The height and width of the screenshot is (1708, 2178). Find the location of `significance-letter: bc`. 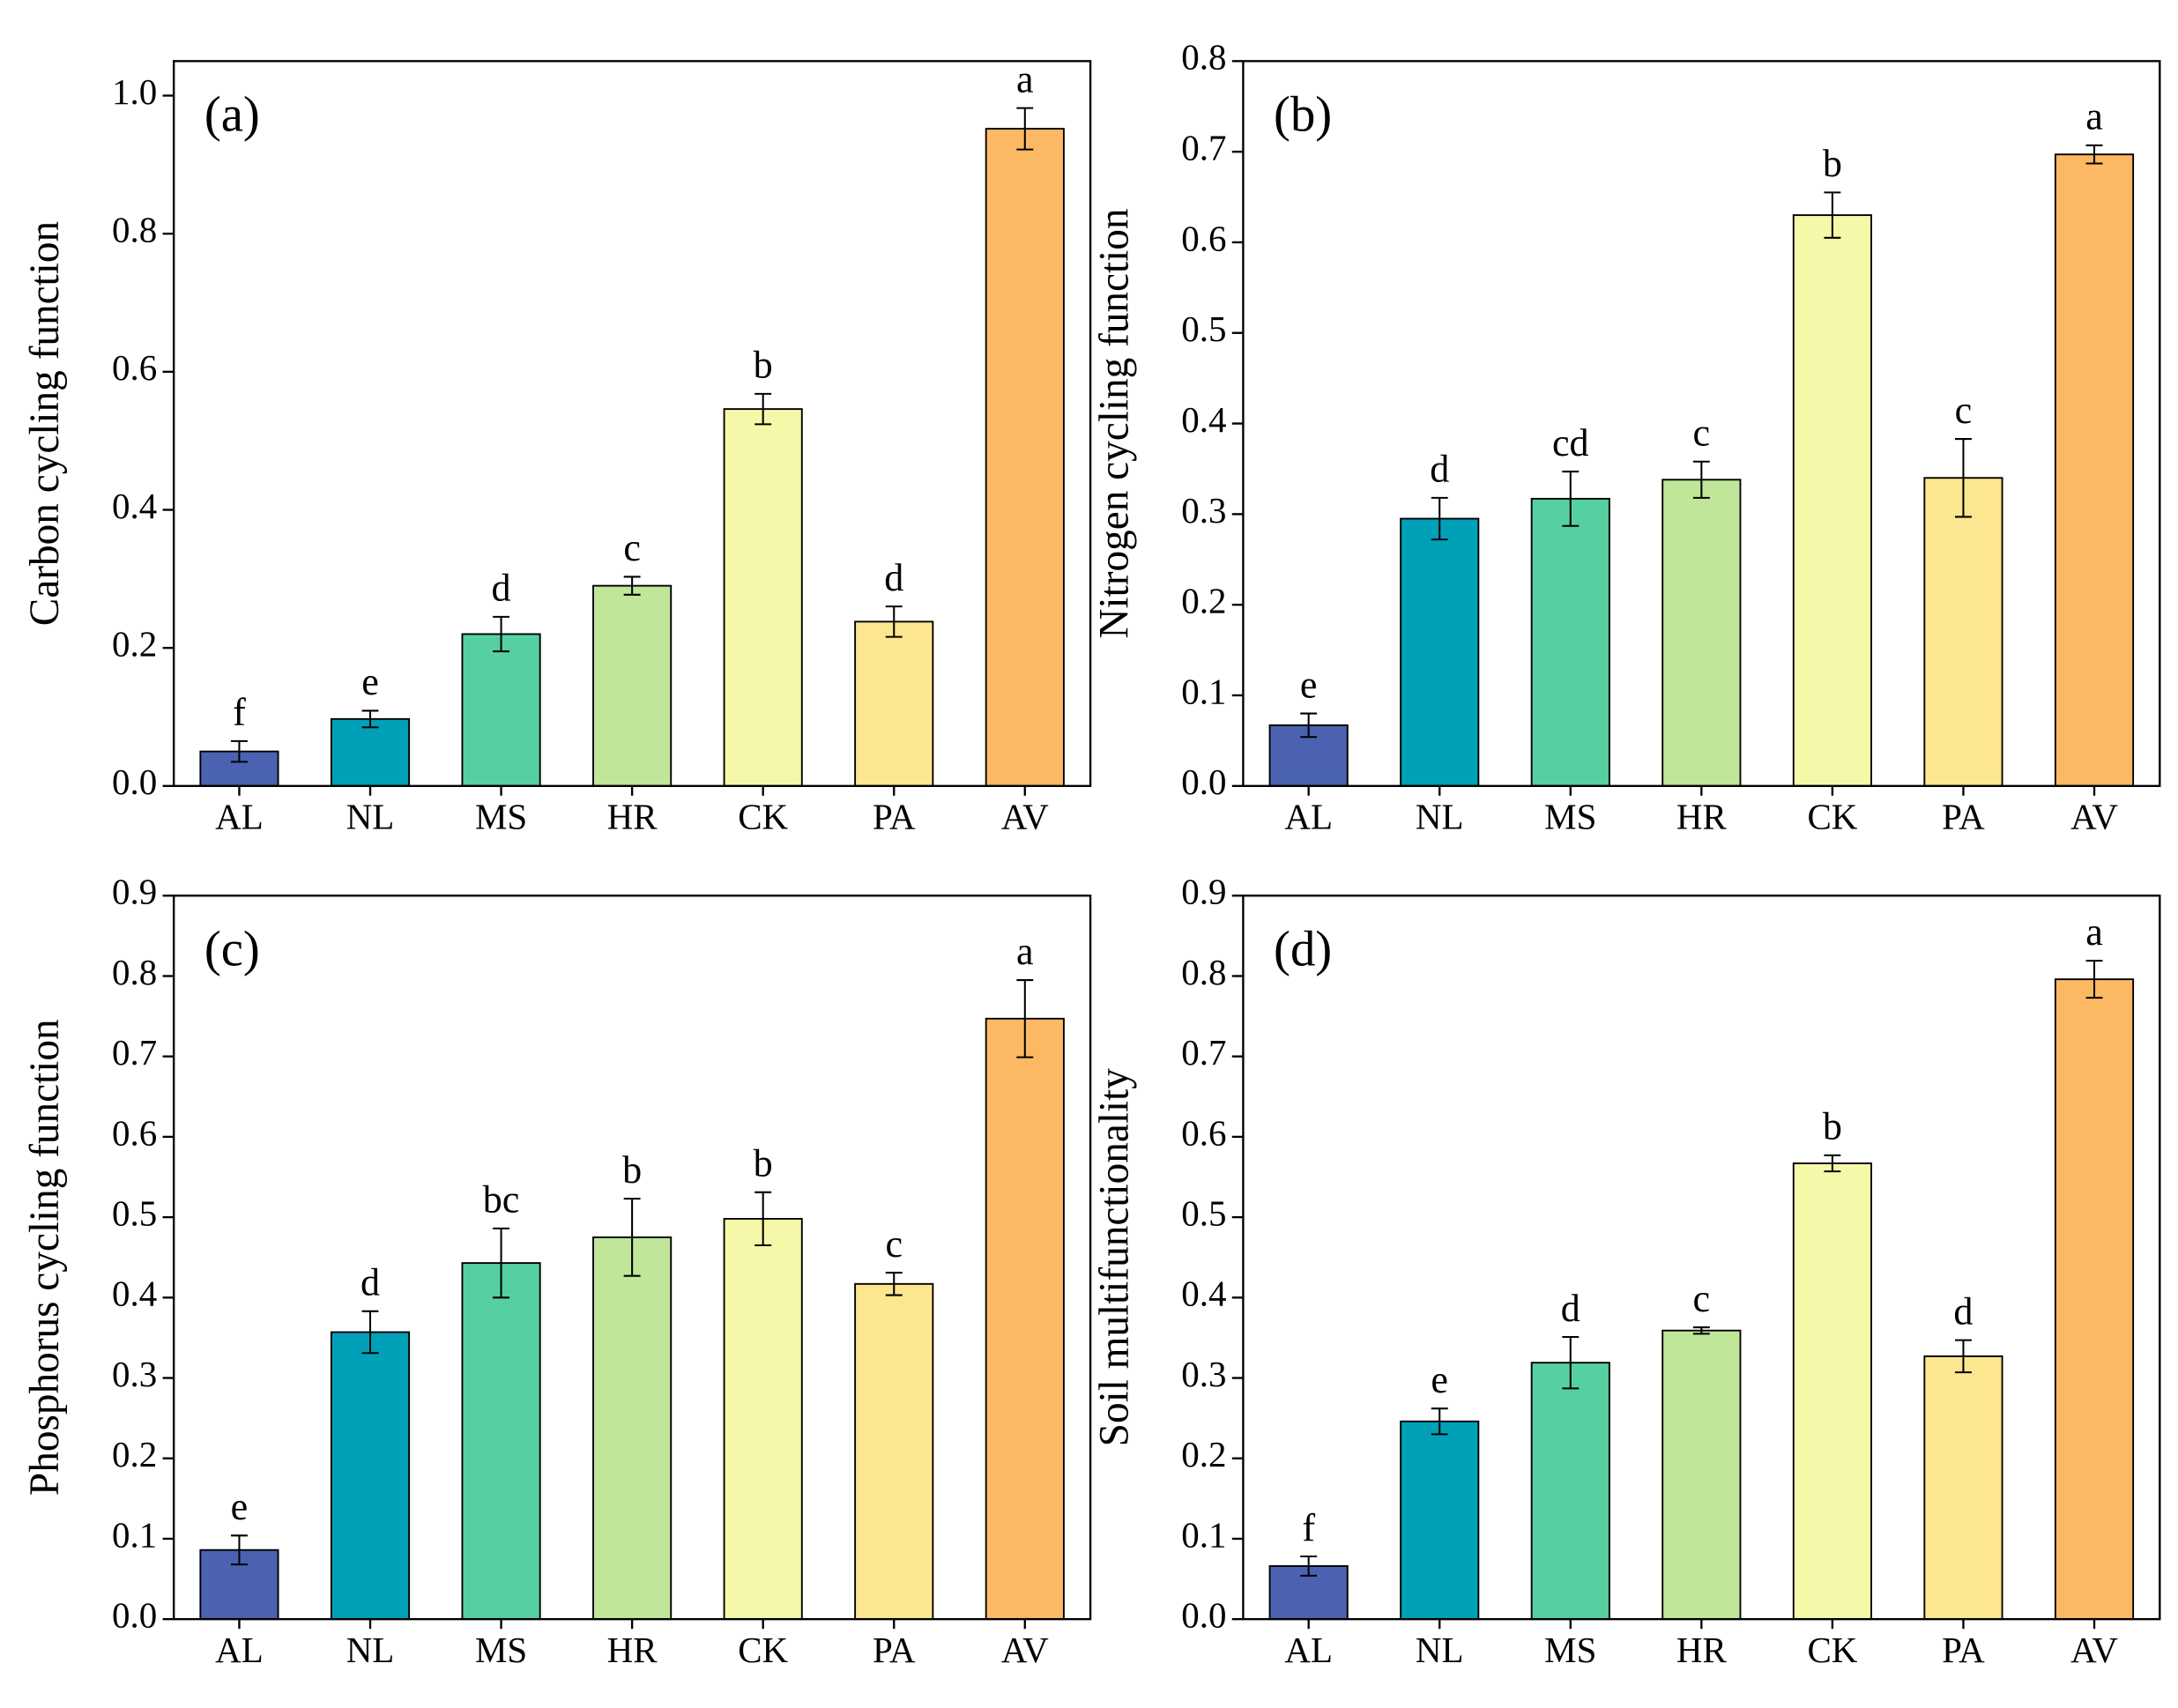

significance-letter: bc is located at coordinates (501, 1200).